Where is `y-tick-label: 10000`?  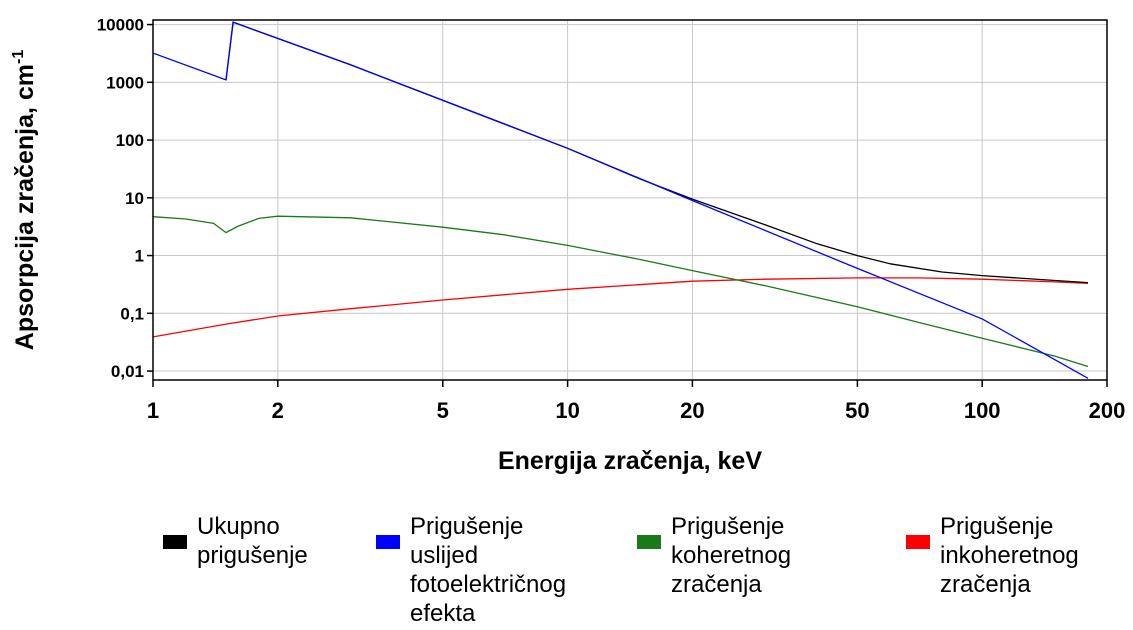
y-tick-label: 10000 is located at coordinates (120, 25).